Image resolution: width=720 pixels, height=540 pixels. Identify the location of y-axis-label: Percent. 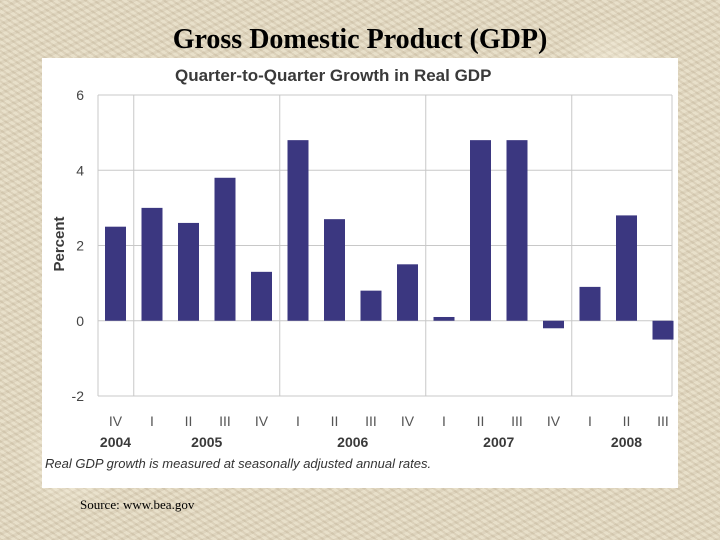
(59, 243).